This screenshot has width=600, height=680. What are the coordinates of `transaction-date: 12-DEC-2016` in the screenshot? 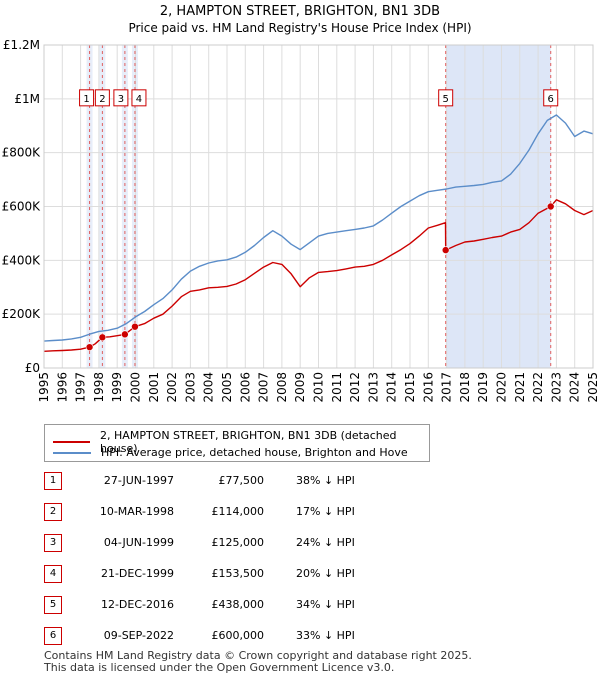 It's located at (137, 604).